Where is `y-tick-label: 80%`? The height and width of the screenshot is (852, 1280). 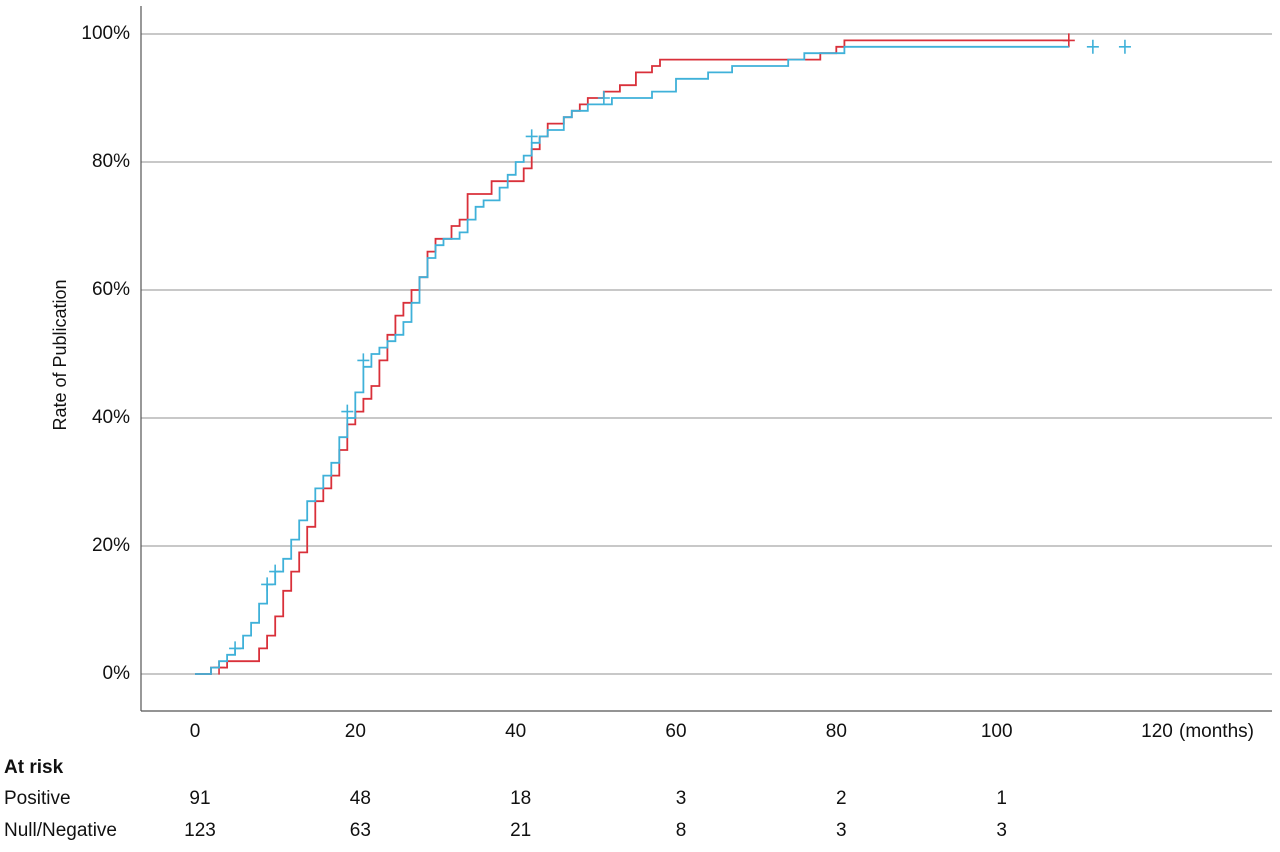 y-tick-label: 80% is located at coordinates (111, 161).